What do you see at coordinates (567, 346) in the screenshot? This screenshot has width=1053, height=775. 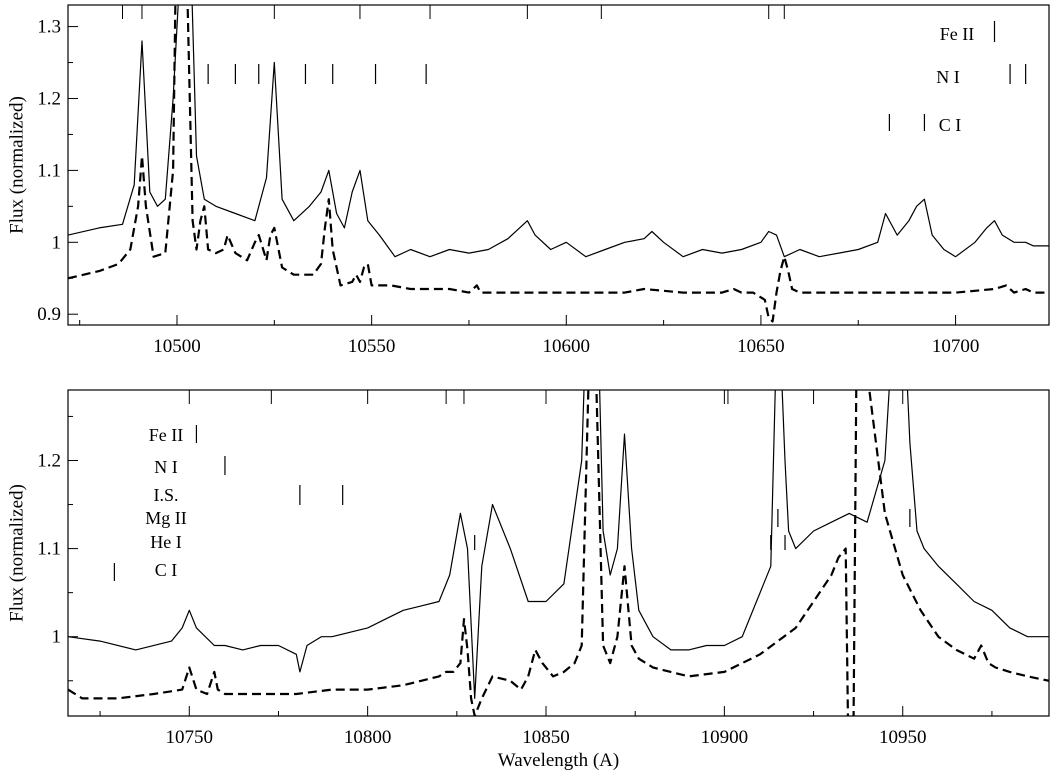 I see `x-tick-label: 10600` at bounding box center [567, 346].